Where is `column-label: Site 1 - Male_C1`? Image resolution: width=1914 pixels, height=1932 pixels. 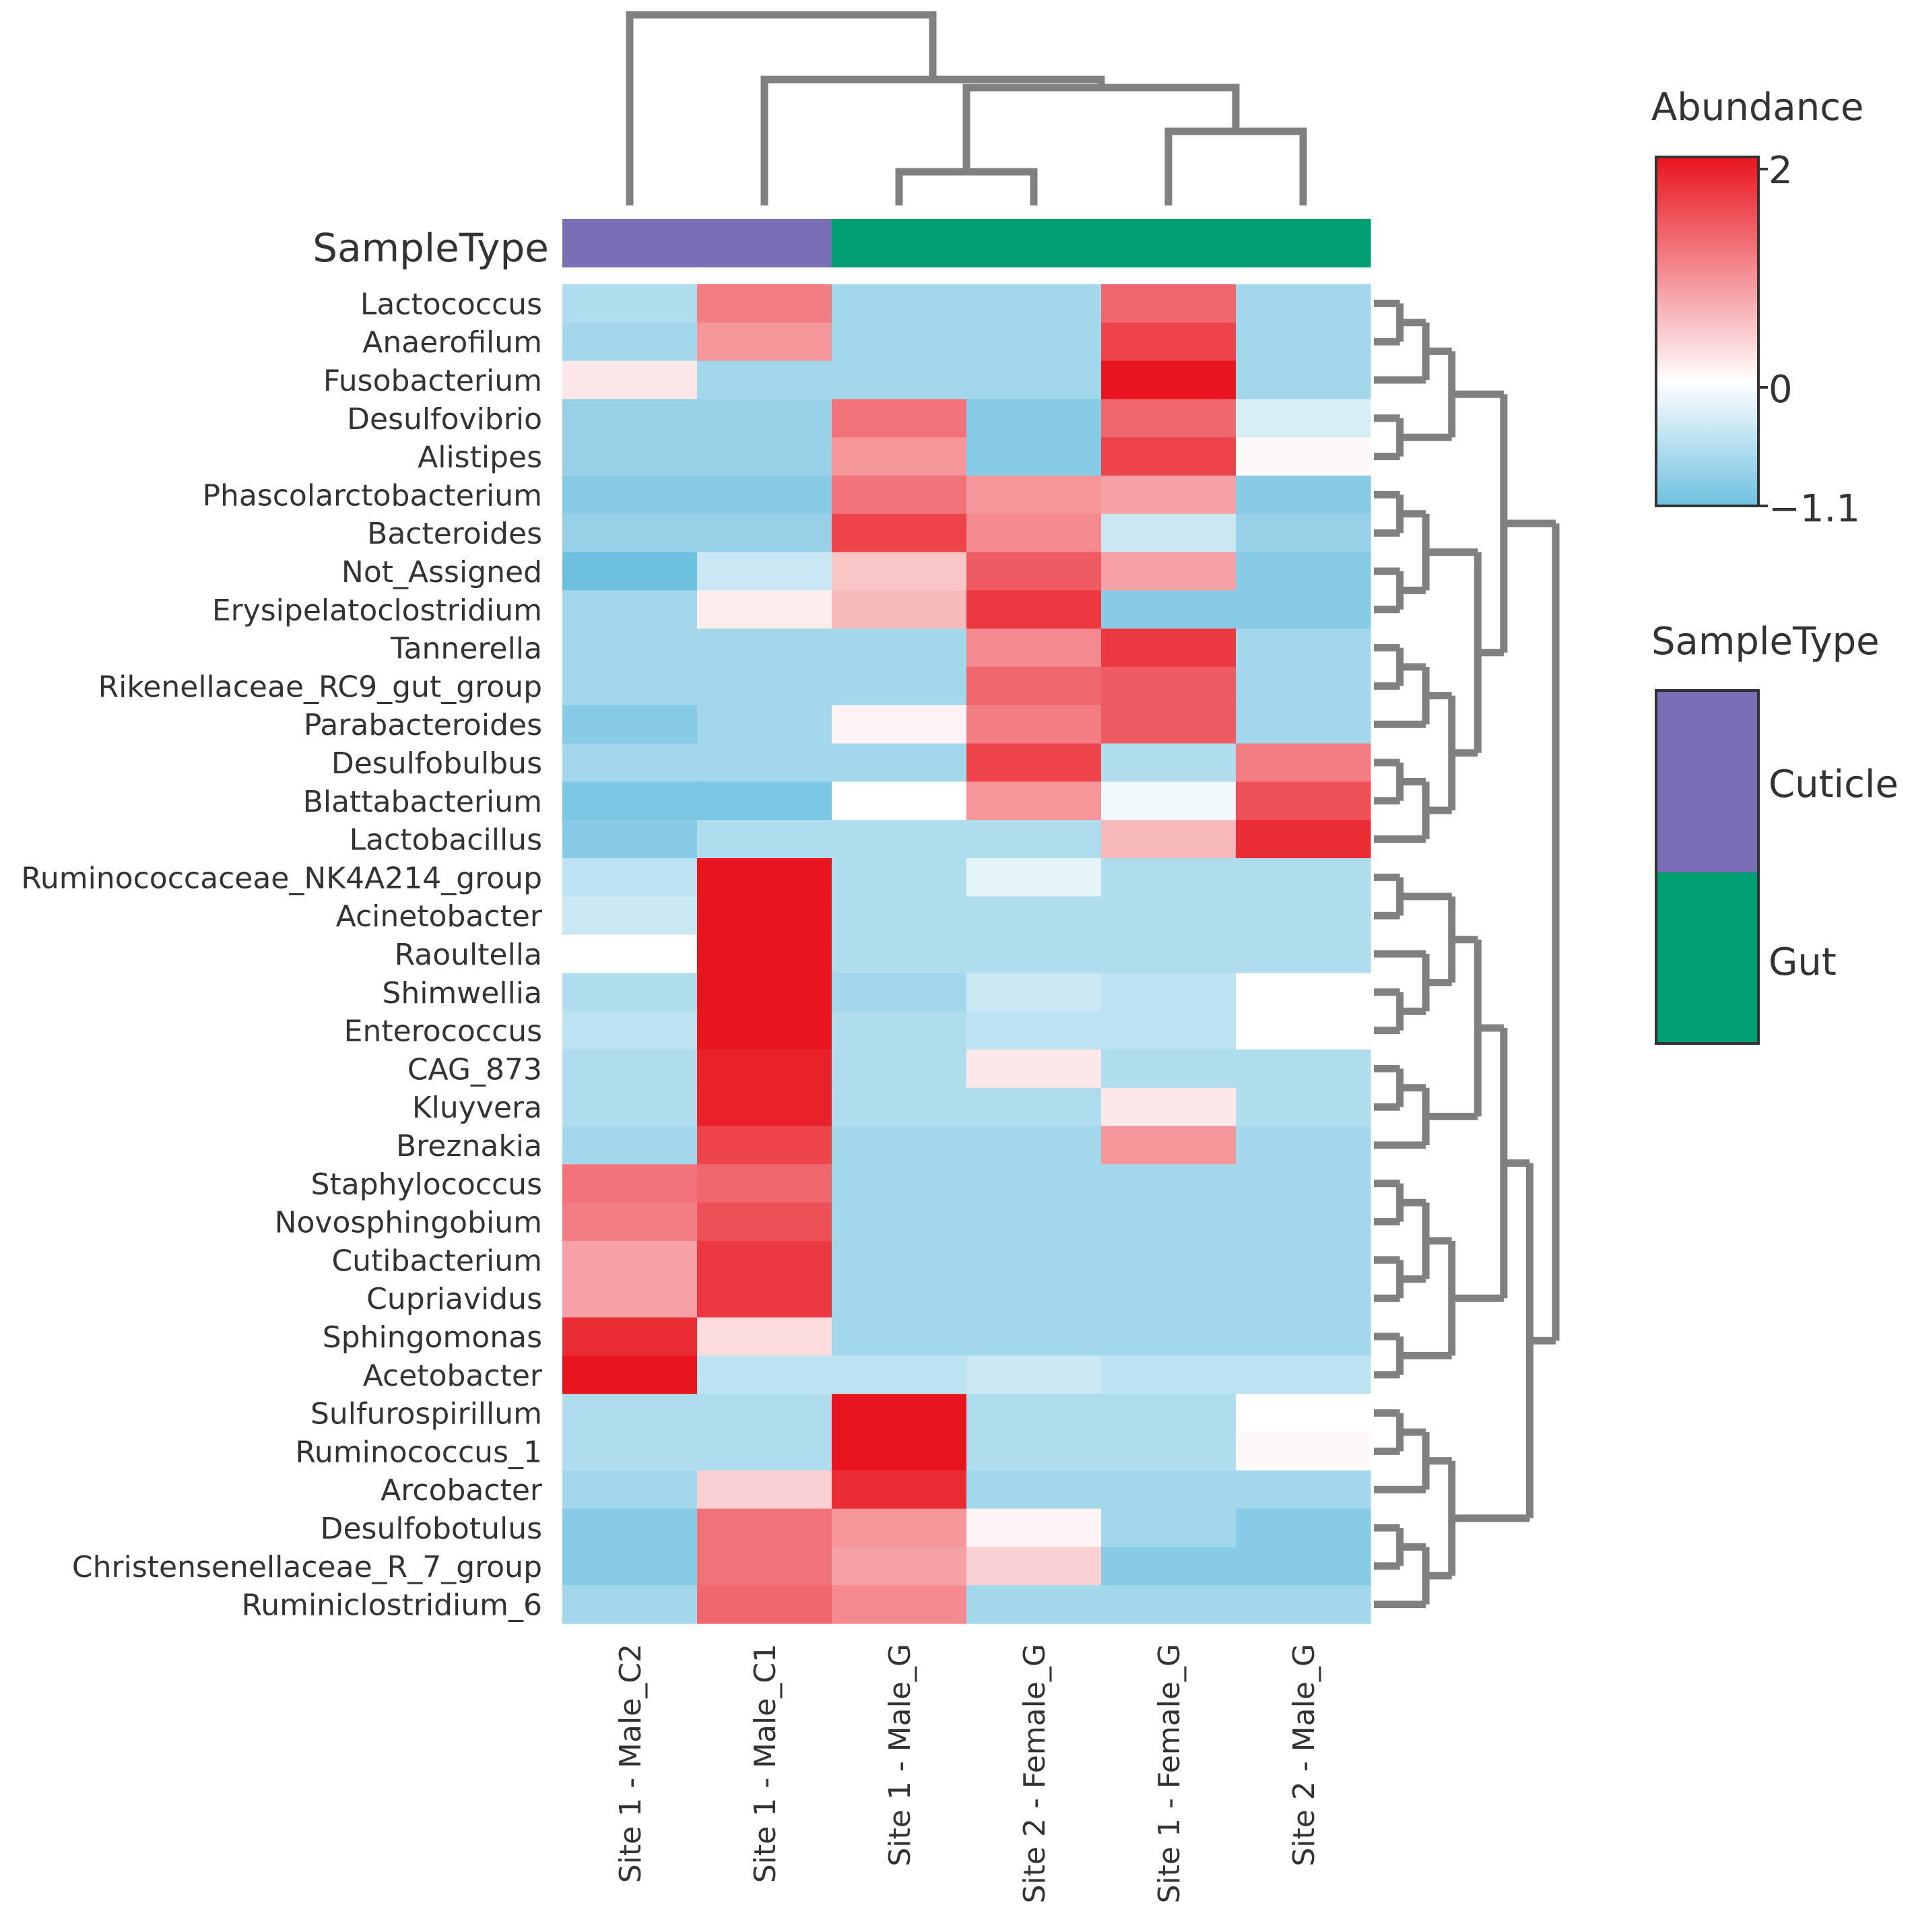
column-label: Site 1 - Male_C1 is located at coordinates (765, 1764).